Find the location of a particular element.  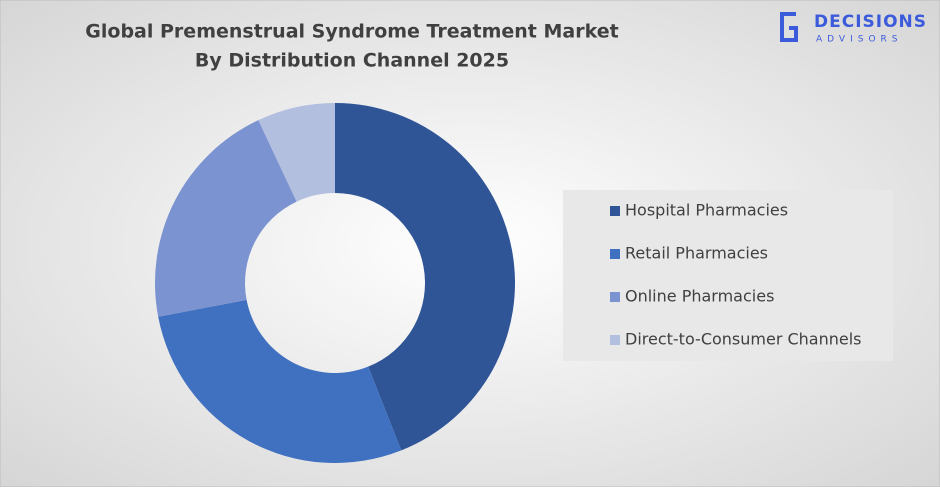

legend-label: Hospital Pharmacies is located at coordinates (706, 210).